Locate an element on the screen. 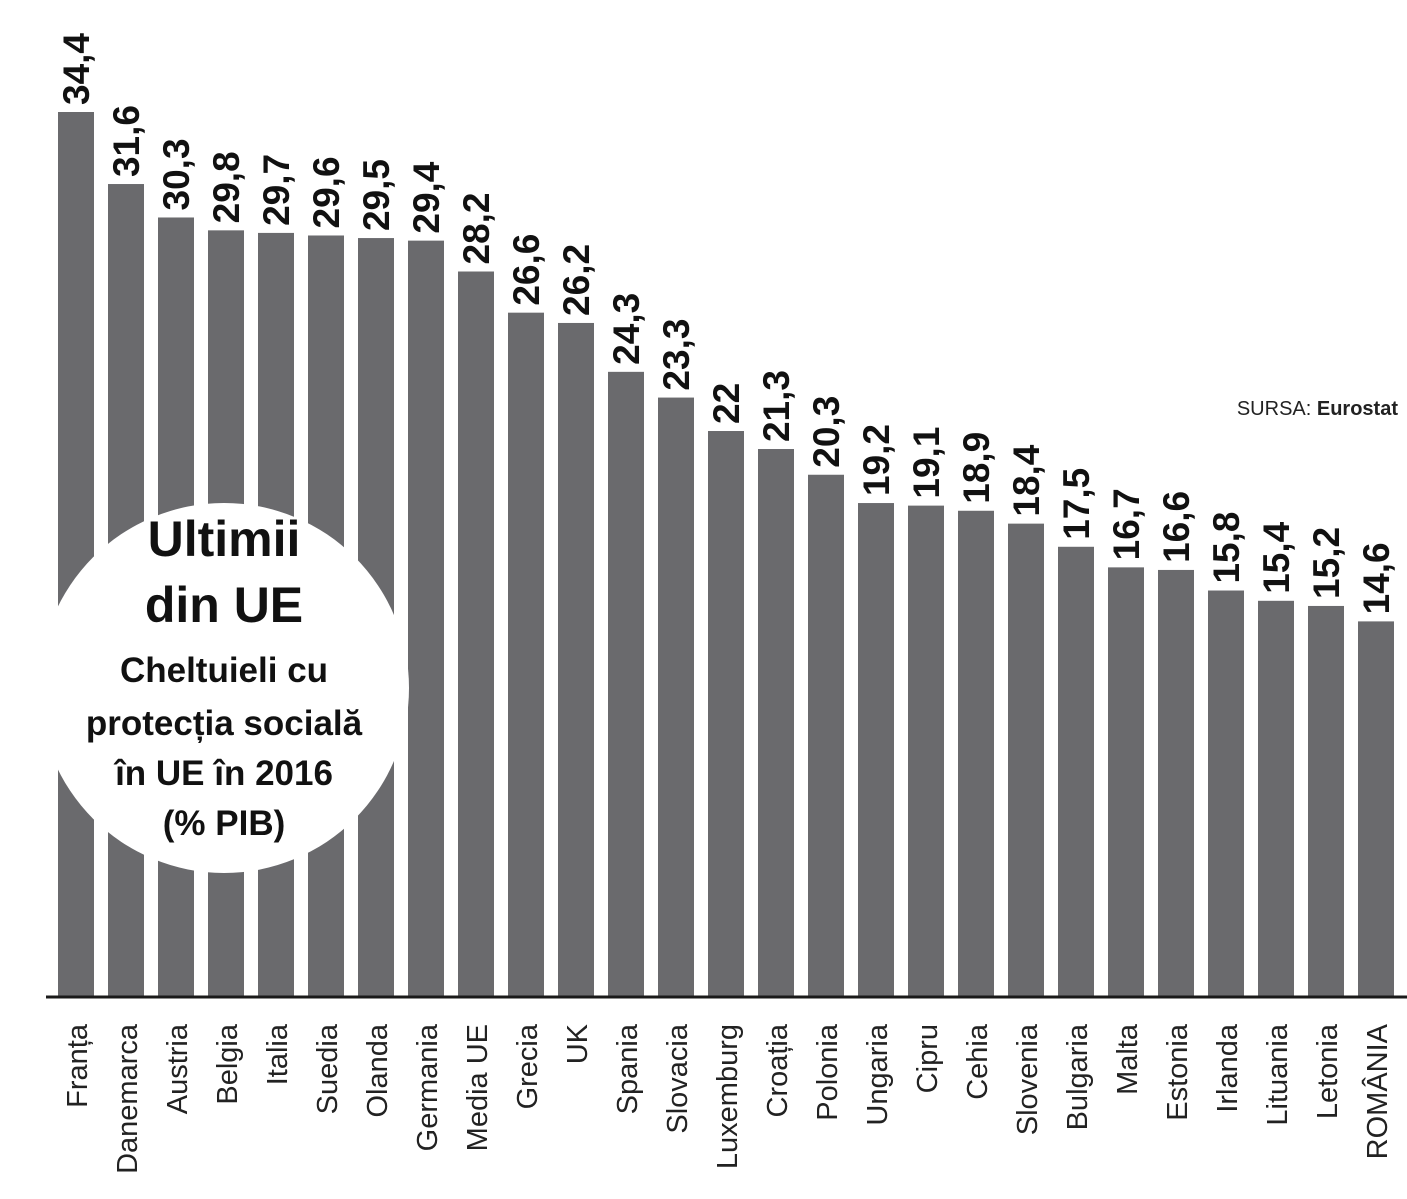 The image size is (1407, 1199). category-label-19: Slovenia is located at coordinates (1028, 1079).